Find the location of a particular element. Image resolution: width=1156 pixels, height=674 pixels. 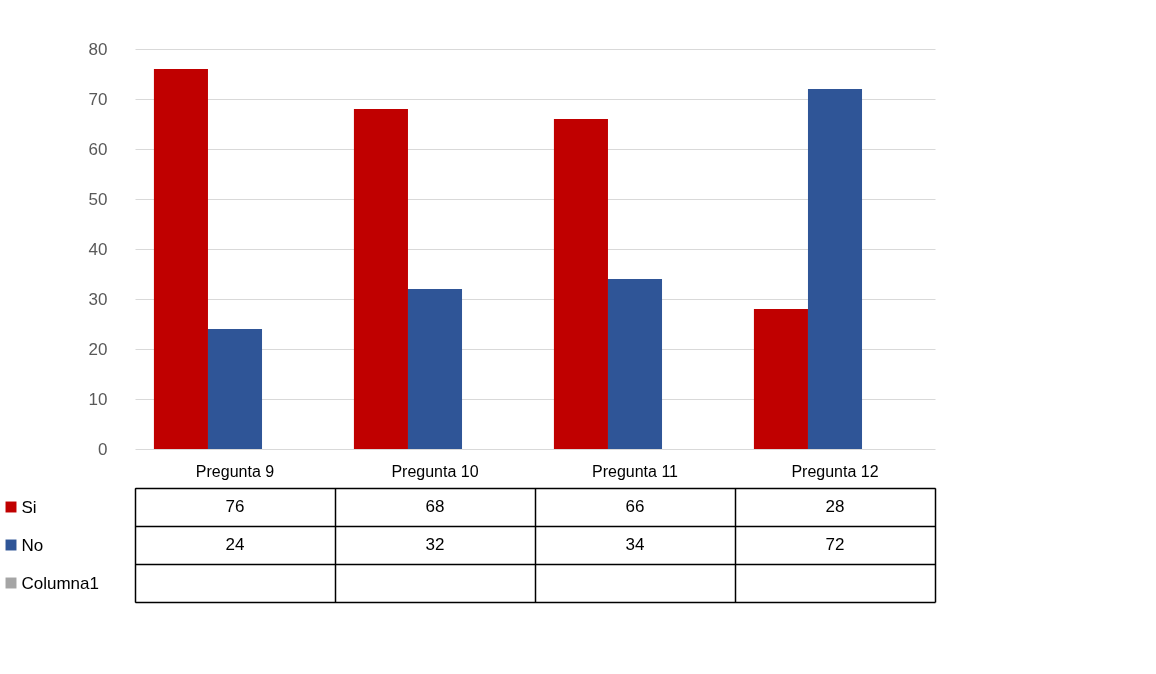

data-label: 72 is located at coordinates (835, 544).